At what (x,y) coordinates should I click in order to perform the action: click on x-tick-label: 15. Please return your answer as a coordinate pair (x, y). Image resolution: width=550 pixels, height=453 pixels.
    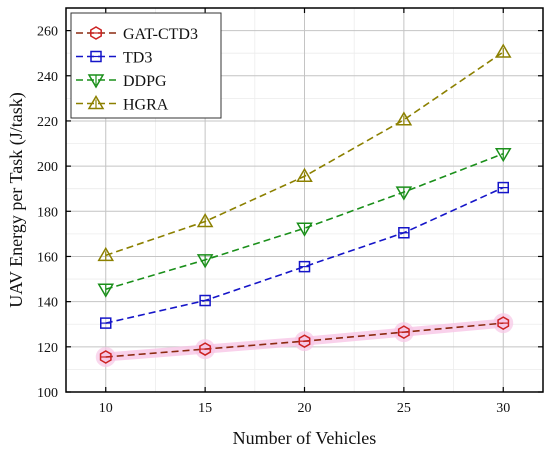
    Looking at the image, I should click on (205, 408).